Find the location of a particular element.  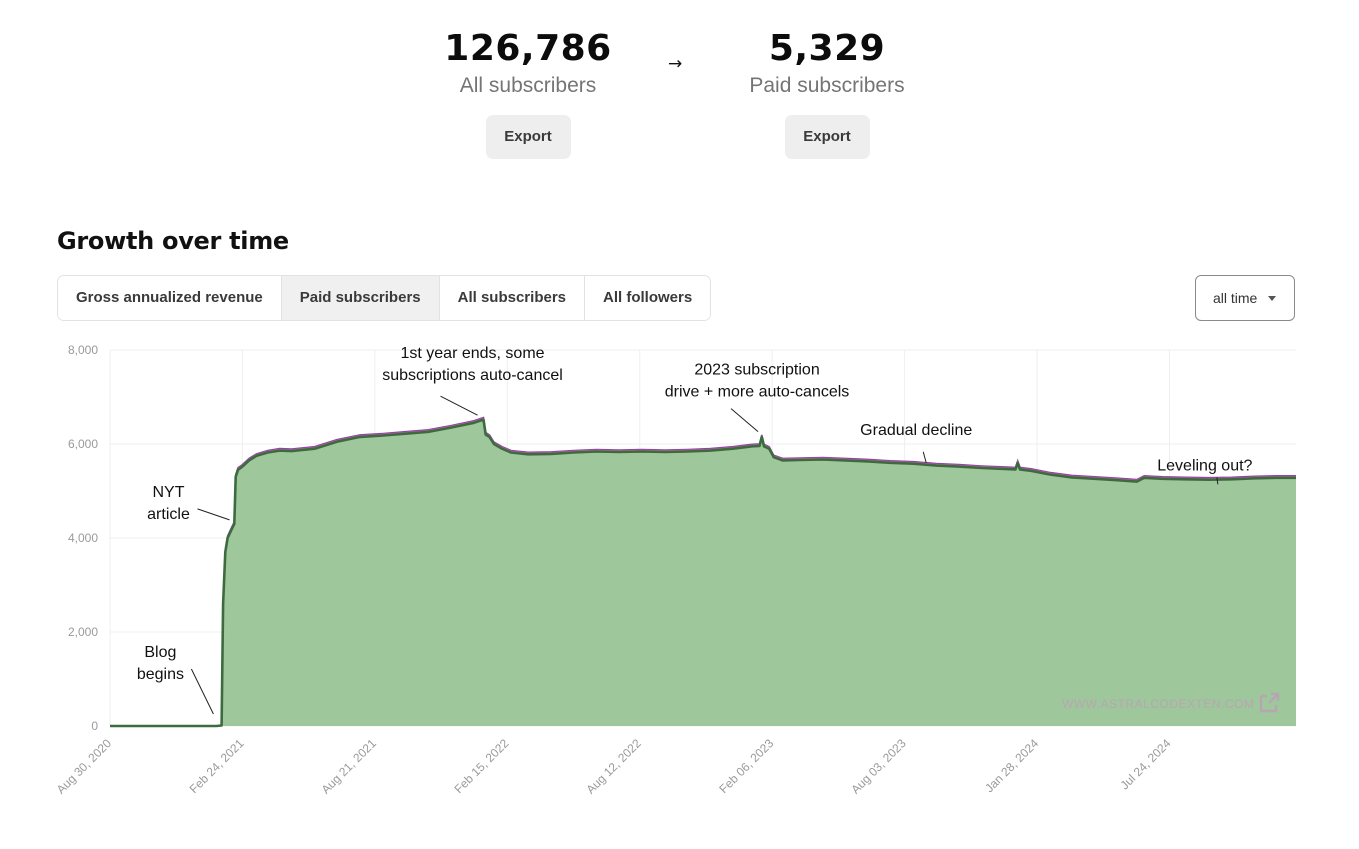

export-paid-subscribers-button: Export is located at coordinates (827, 137).